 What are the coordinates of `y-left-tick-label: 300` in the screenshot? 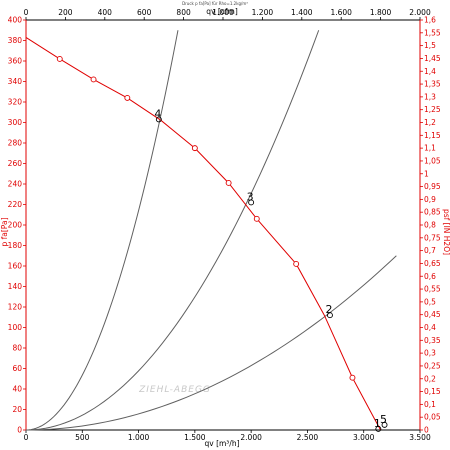 It's located at (15, 122).